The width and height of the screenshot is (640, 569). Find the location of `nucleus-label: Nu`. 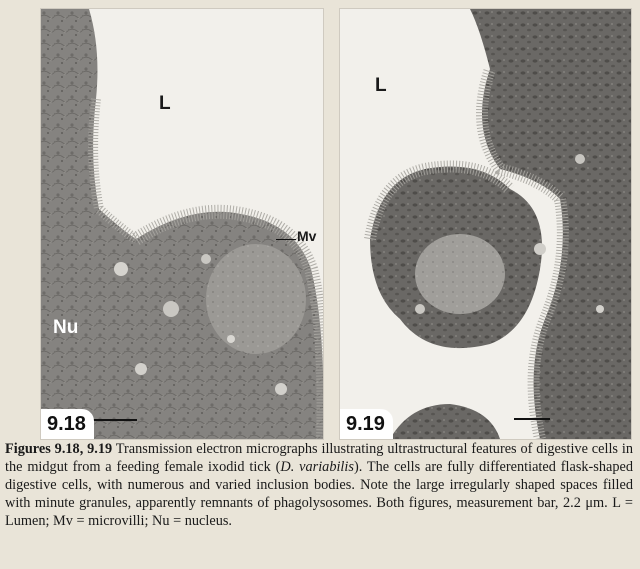

nucleus-label: Nu is located at coordinates (66, 327).